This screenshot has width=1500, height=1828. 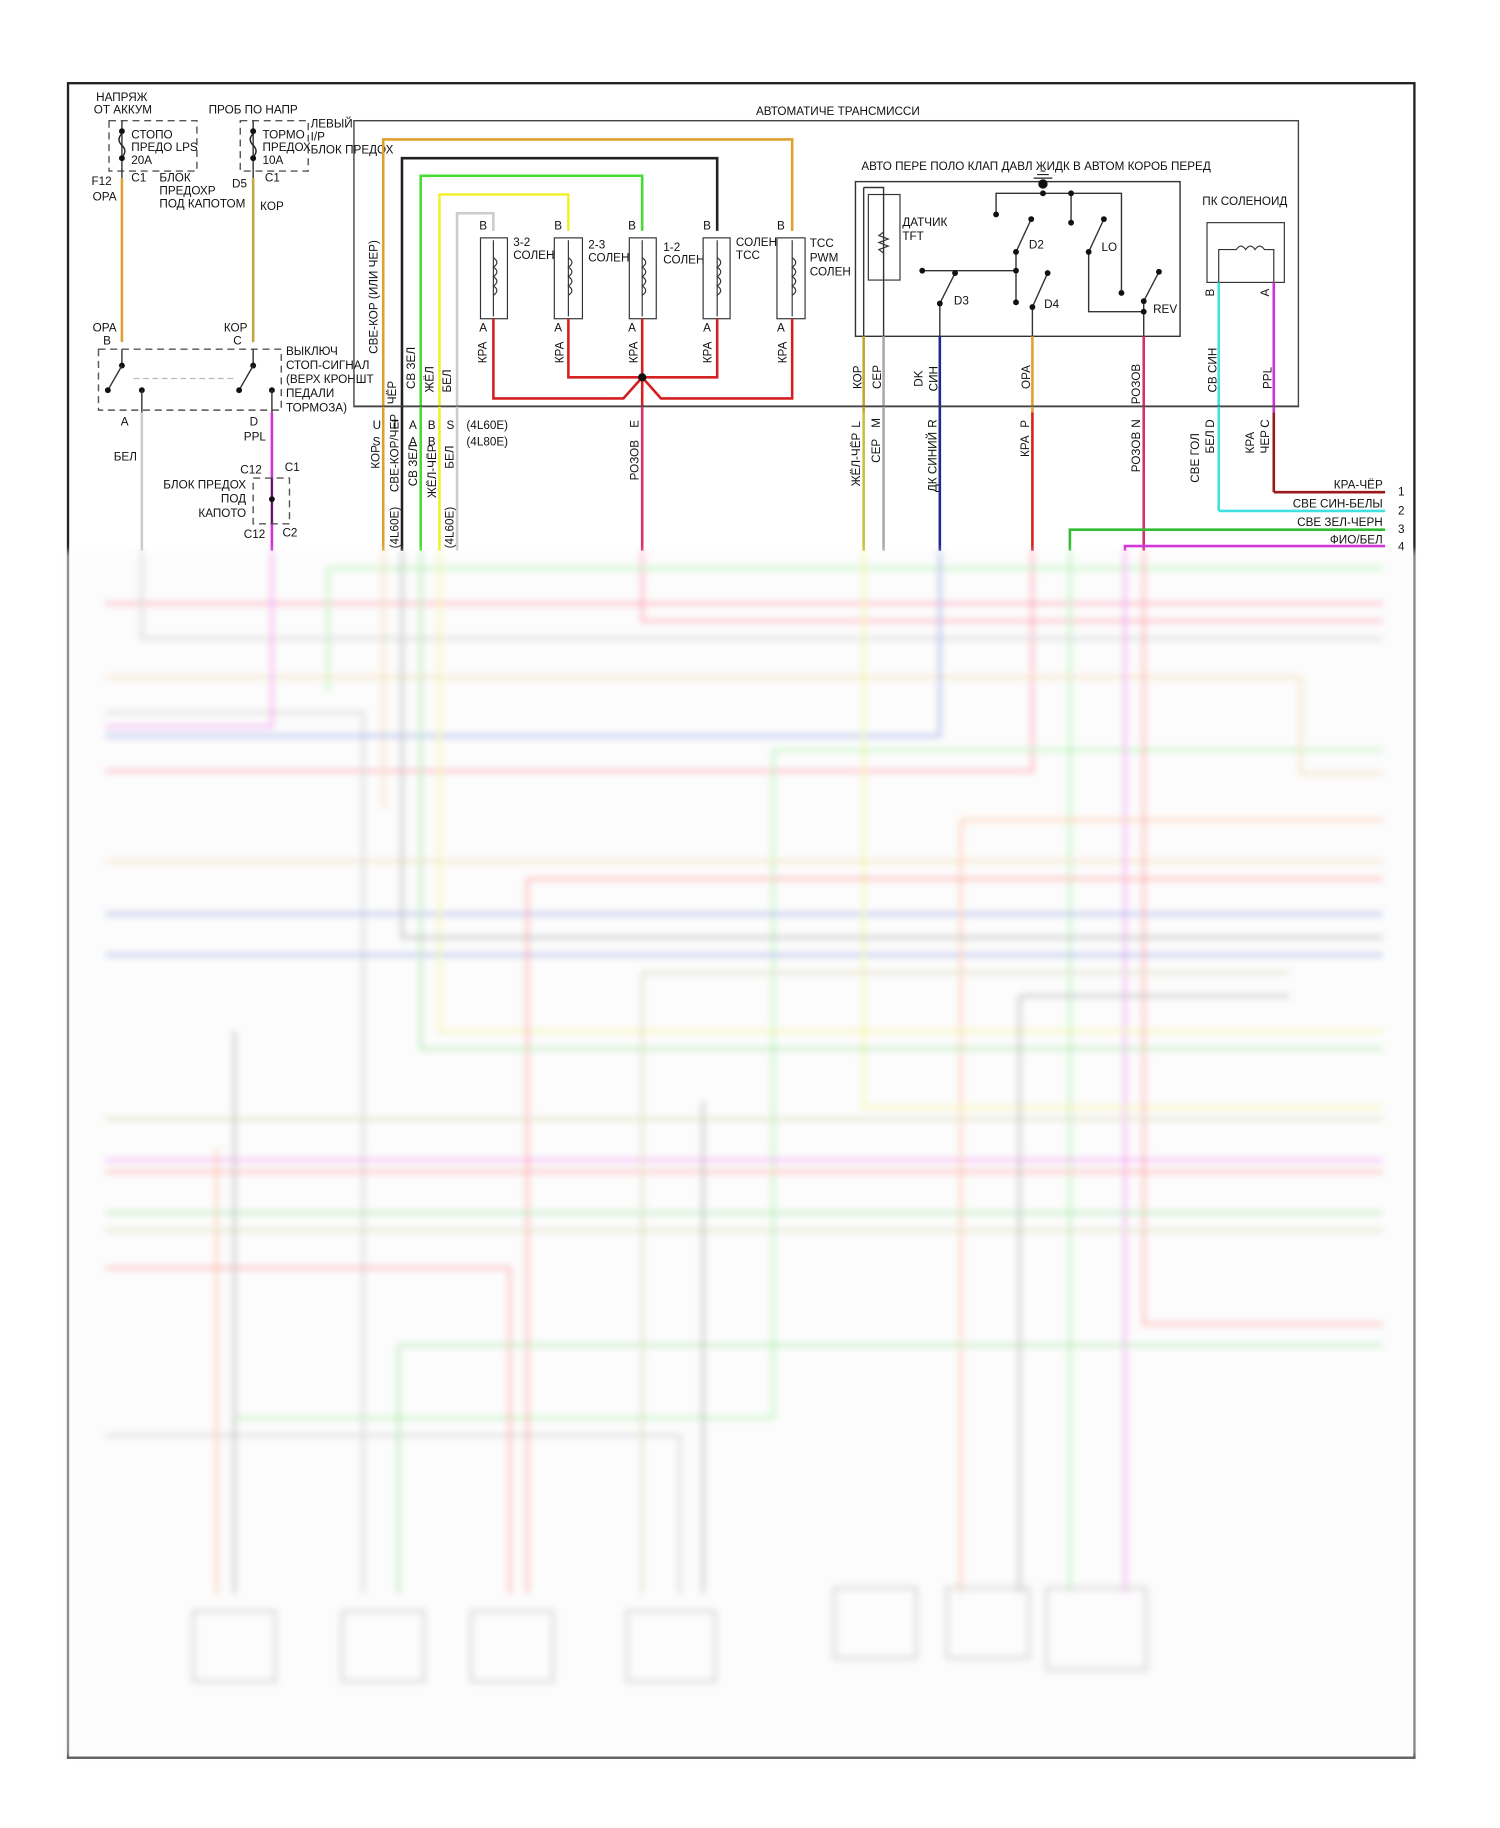 I want to click on wire-label: СВЕ ГОЛ, so click(x=1195, y=458).